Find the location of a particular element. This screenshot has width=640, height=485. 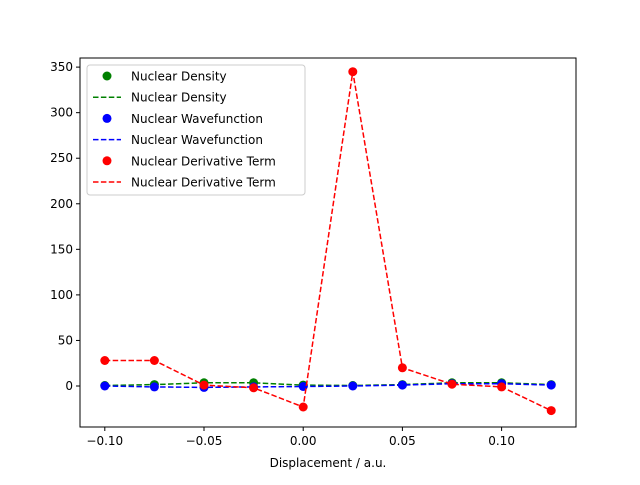

y-tick-label: 50 is located at coordinates (65, 340).